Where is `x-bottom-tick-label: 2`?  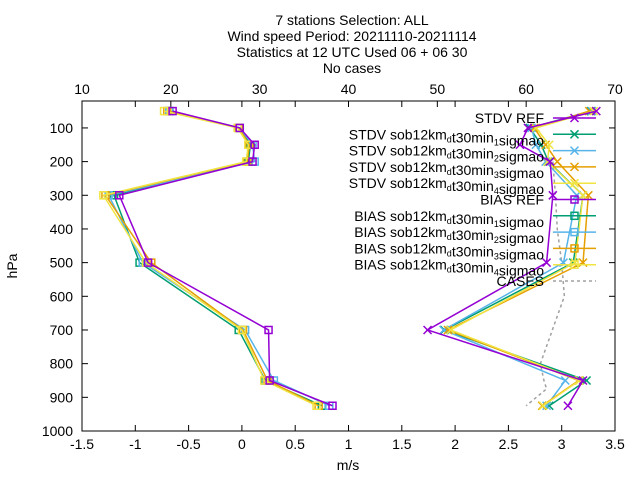 x-bottom-tick-label: 2 is located at coordinates (455, 444).